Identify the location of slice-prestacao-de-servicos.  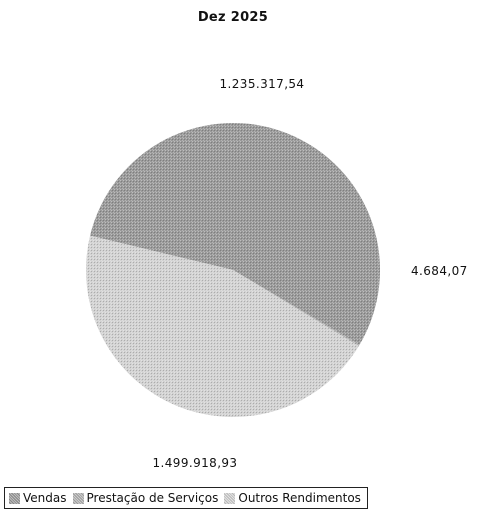
(296, 308).